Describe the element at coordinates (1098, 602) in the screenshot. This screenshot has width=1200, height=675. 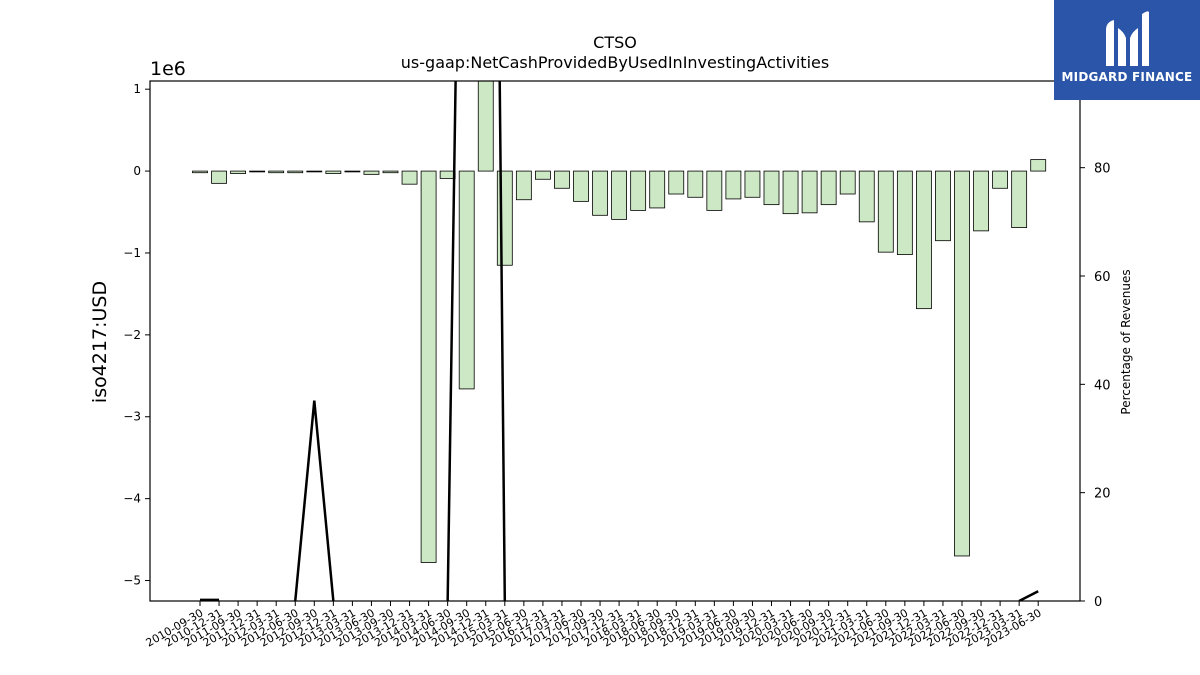
I see `y2-tick-label: 0` at that location.